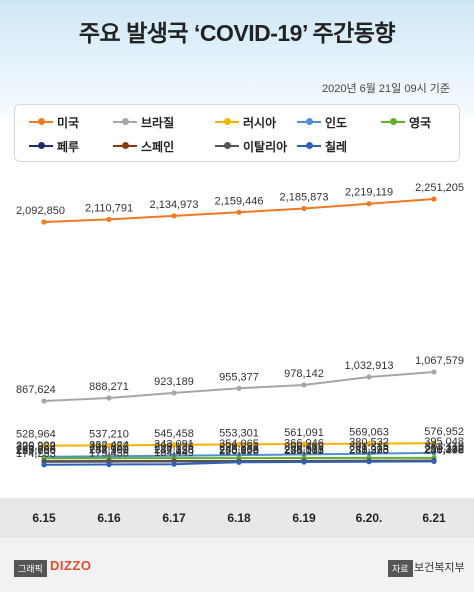 This screenshot has height=592, width=474. I want to click on x-tick-label: 6.19, so click(304, 518).